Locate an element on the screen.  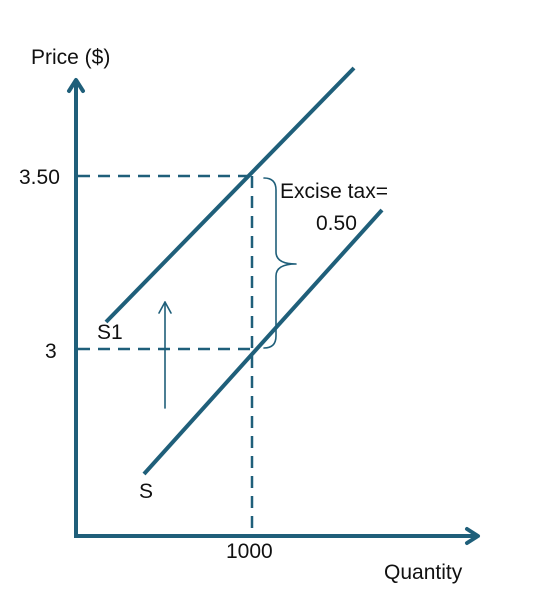
tax-label-line2: 0.50 is located at coordinates (336, 223).